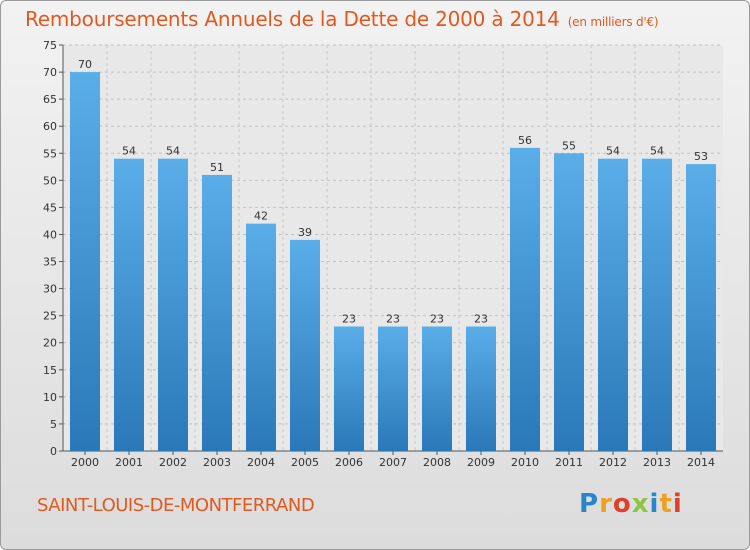 This screenshot has height=550, width=750. I want to click on y-tick-label: 25, so click(50, 316).